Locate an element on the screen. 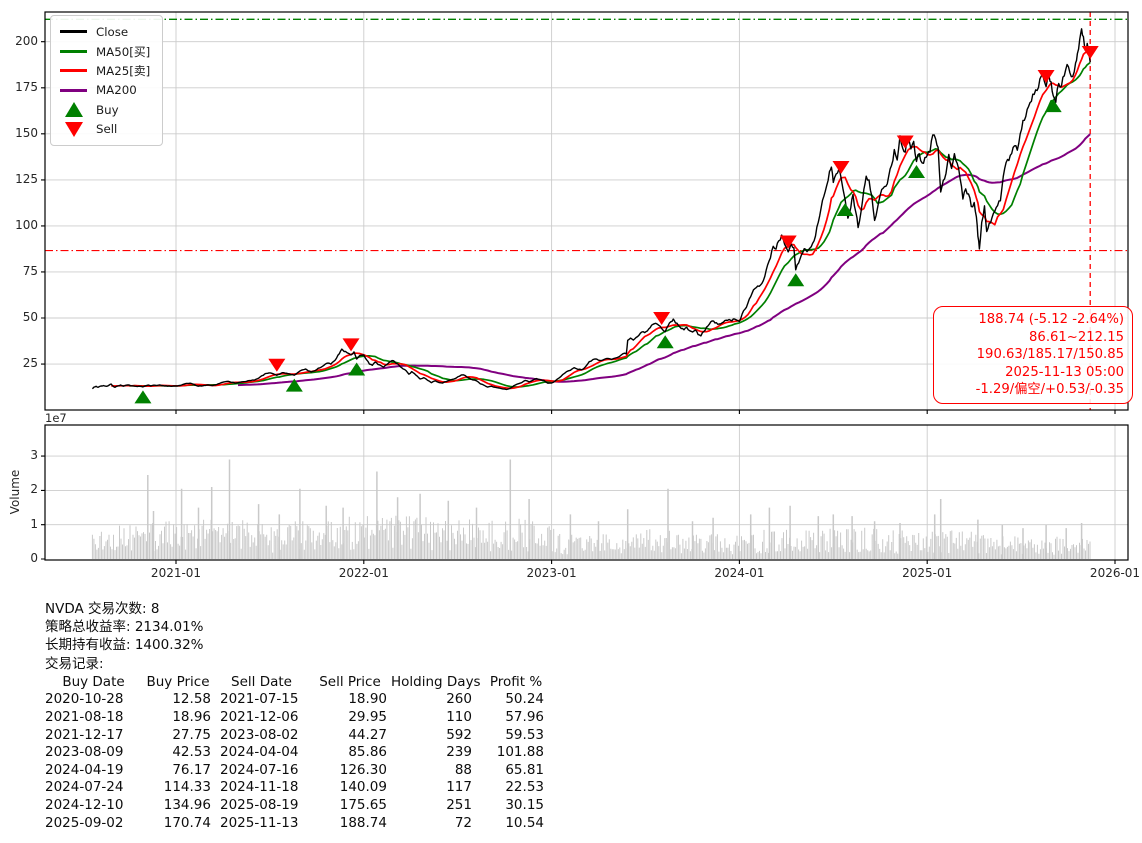 Image resolution: width=1142 pixels, height=843 pixels. trade-header-cell: Buy Date is located at coordinates (93, 681).